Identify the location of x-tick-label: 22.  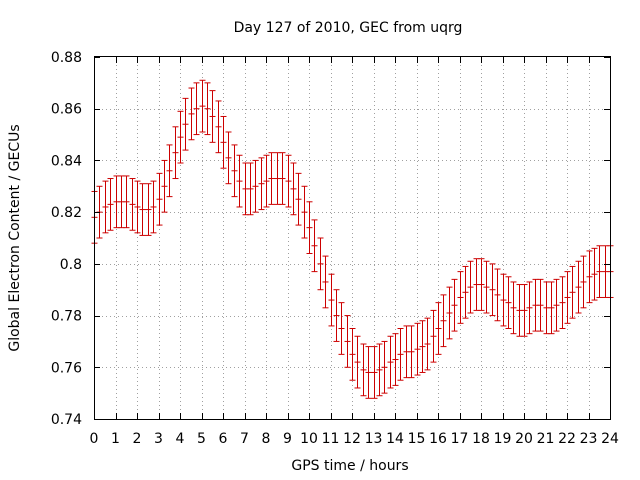
(567, 439).